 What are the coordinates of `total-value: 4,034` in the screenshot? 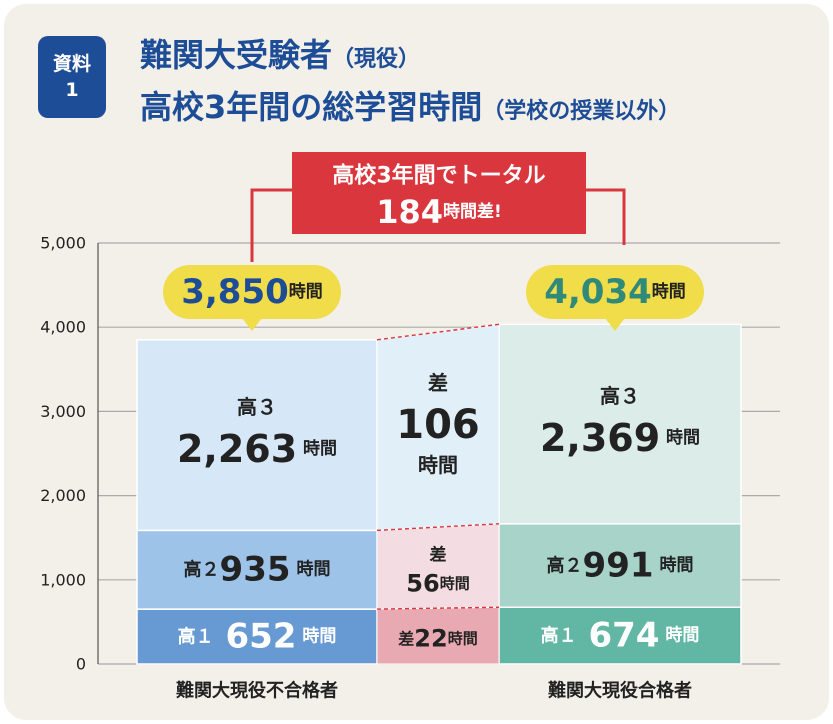 It's located at (598, 292).